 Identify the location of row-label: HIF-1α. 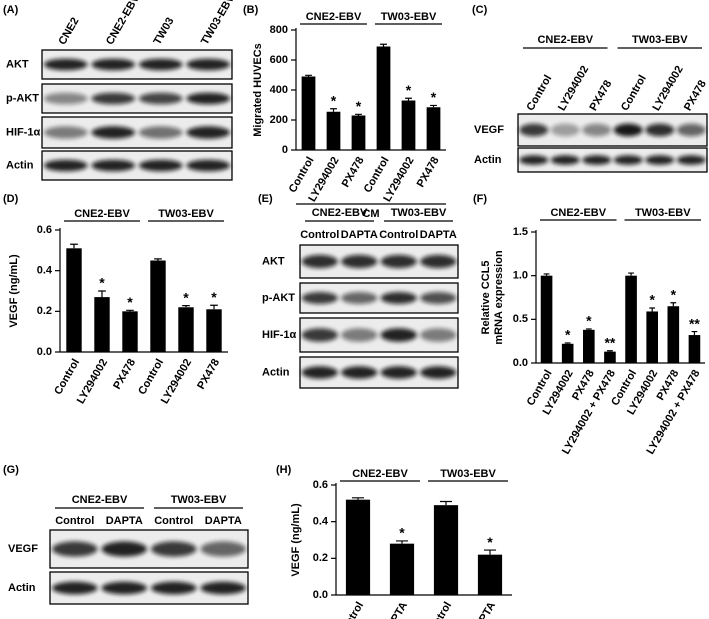
(23, 132).